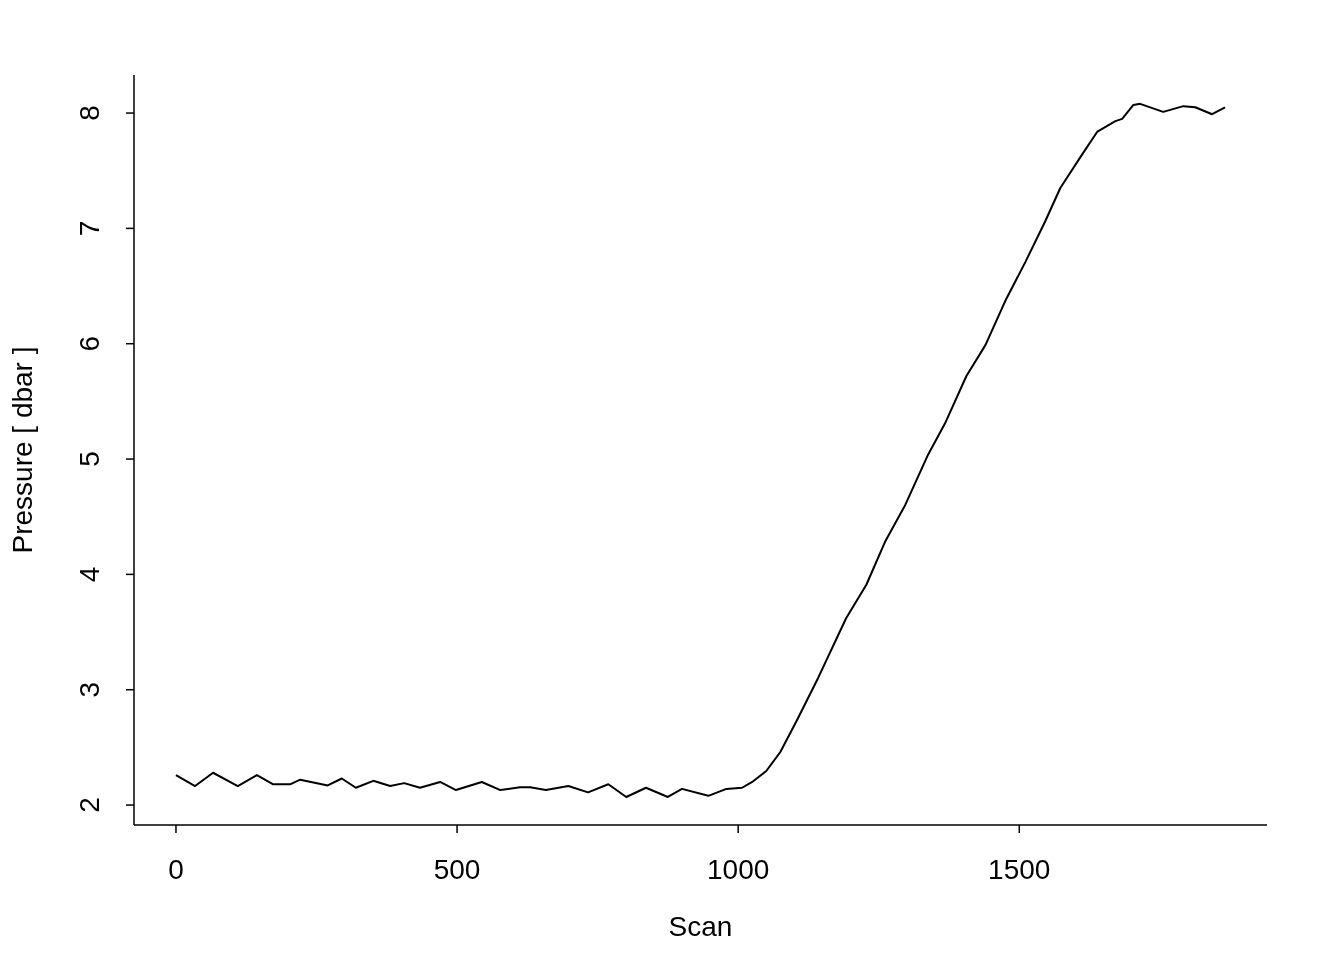  I want to click on y-tick-label: 8, so click(90, 113).